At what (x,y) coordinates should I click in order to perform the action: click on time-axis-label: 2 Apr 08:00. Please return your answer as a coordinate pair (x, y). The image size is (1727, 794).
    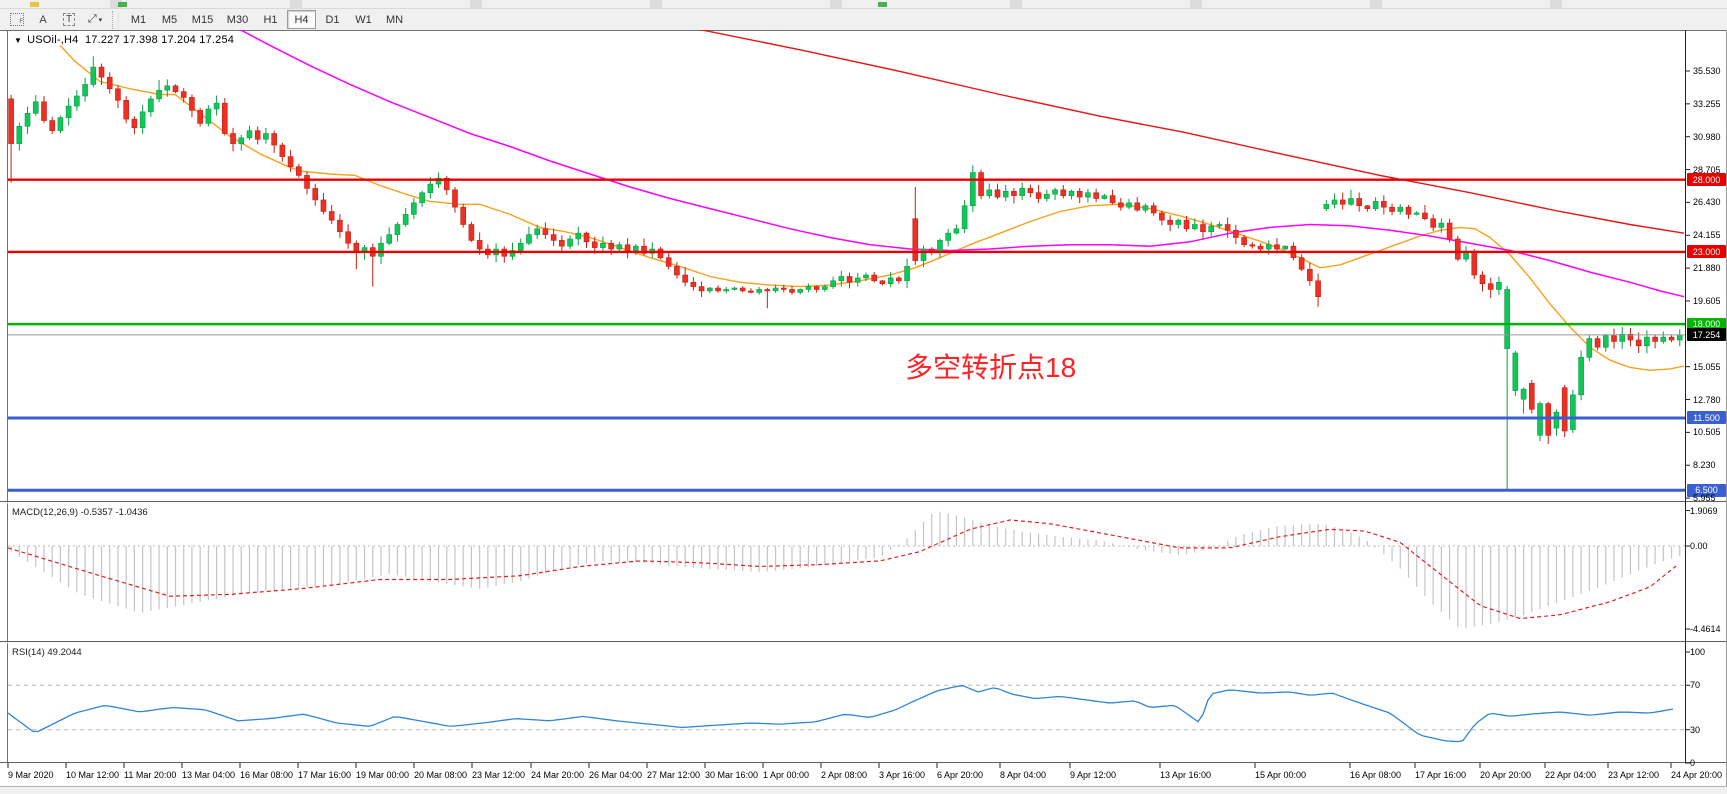
    Looking at the image, I should click on (844, 775).